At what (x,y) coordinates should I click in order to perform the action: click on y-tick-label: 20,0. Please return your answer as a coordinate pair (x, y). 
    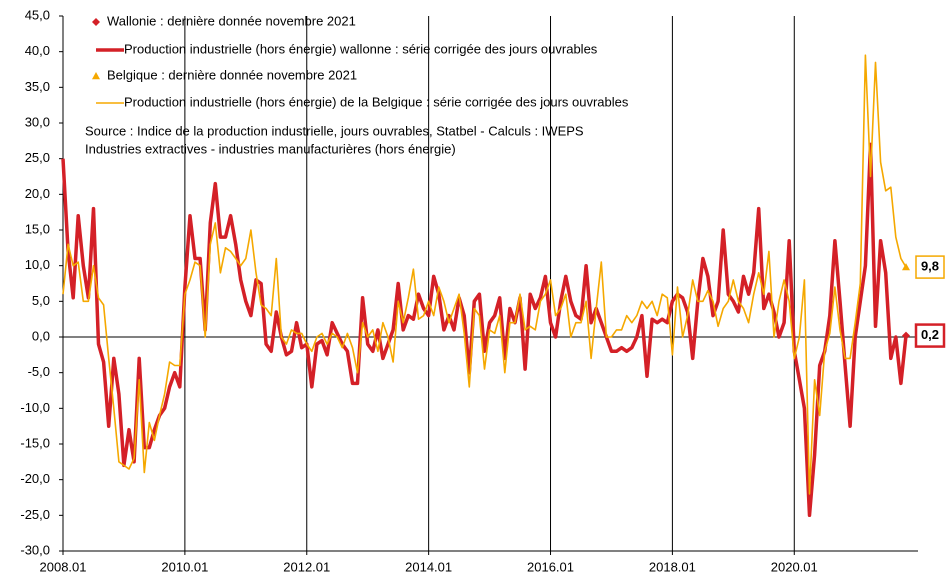
    Looking at the image, I should click on (37, 193).